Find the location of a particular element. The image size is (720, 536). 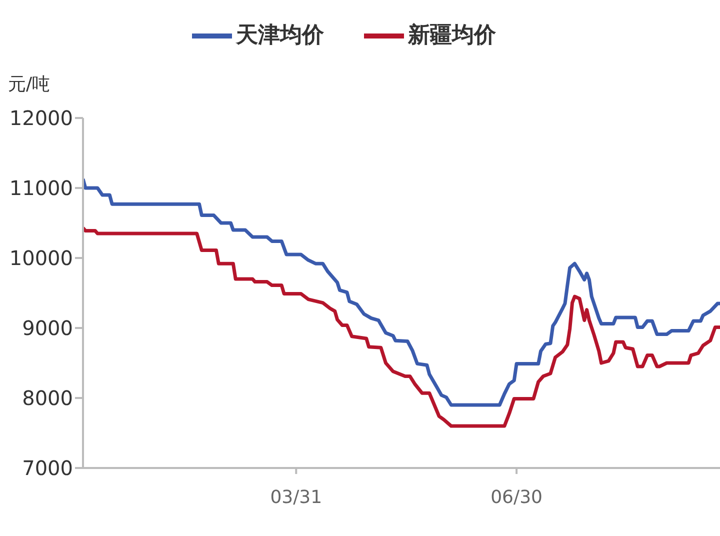

y-axis-title: 元/吨 is located at coordinates (29, 84).